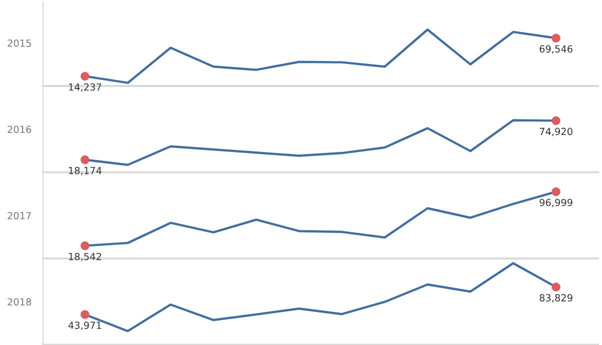 Image resolution: width=602 pixels, height=345 pixels. Describe the element at coordinates (85, 257) in the screenshot. I see `data-label: 18,542` at that location.